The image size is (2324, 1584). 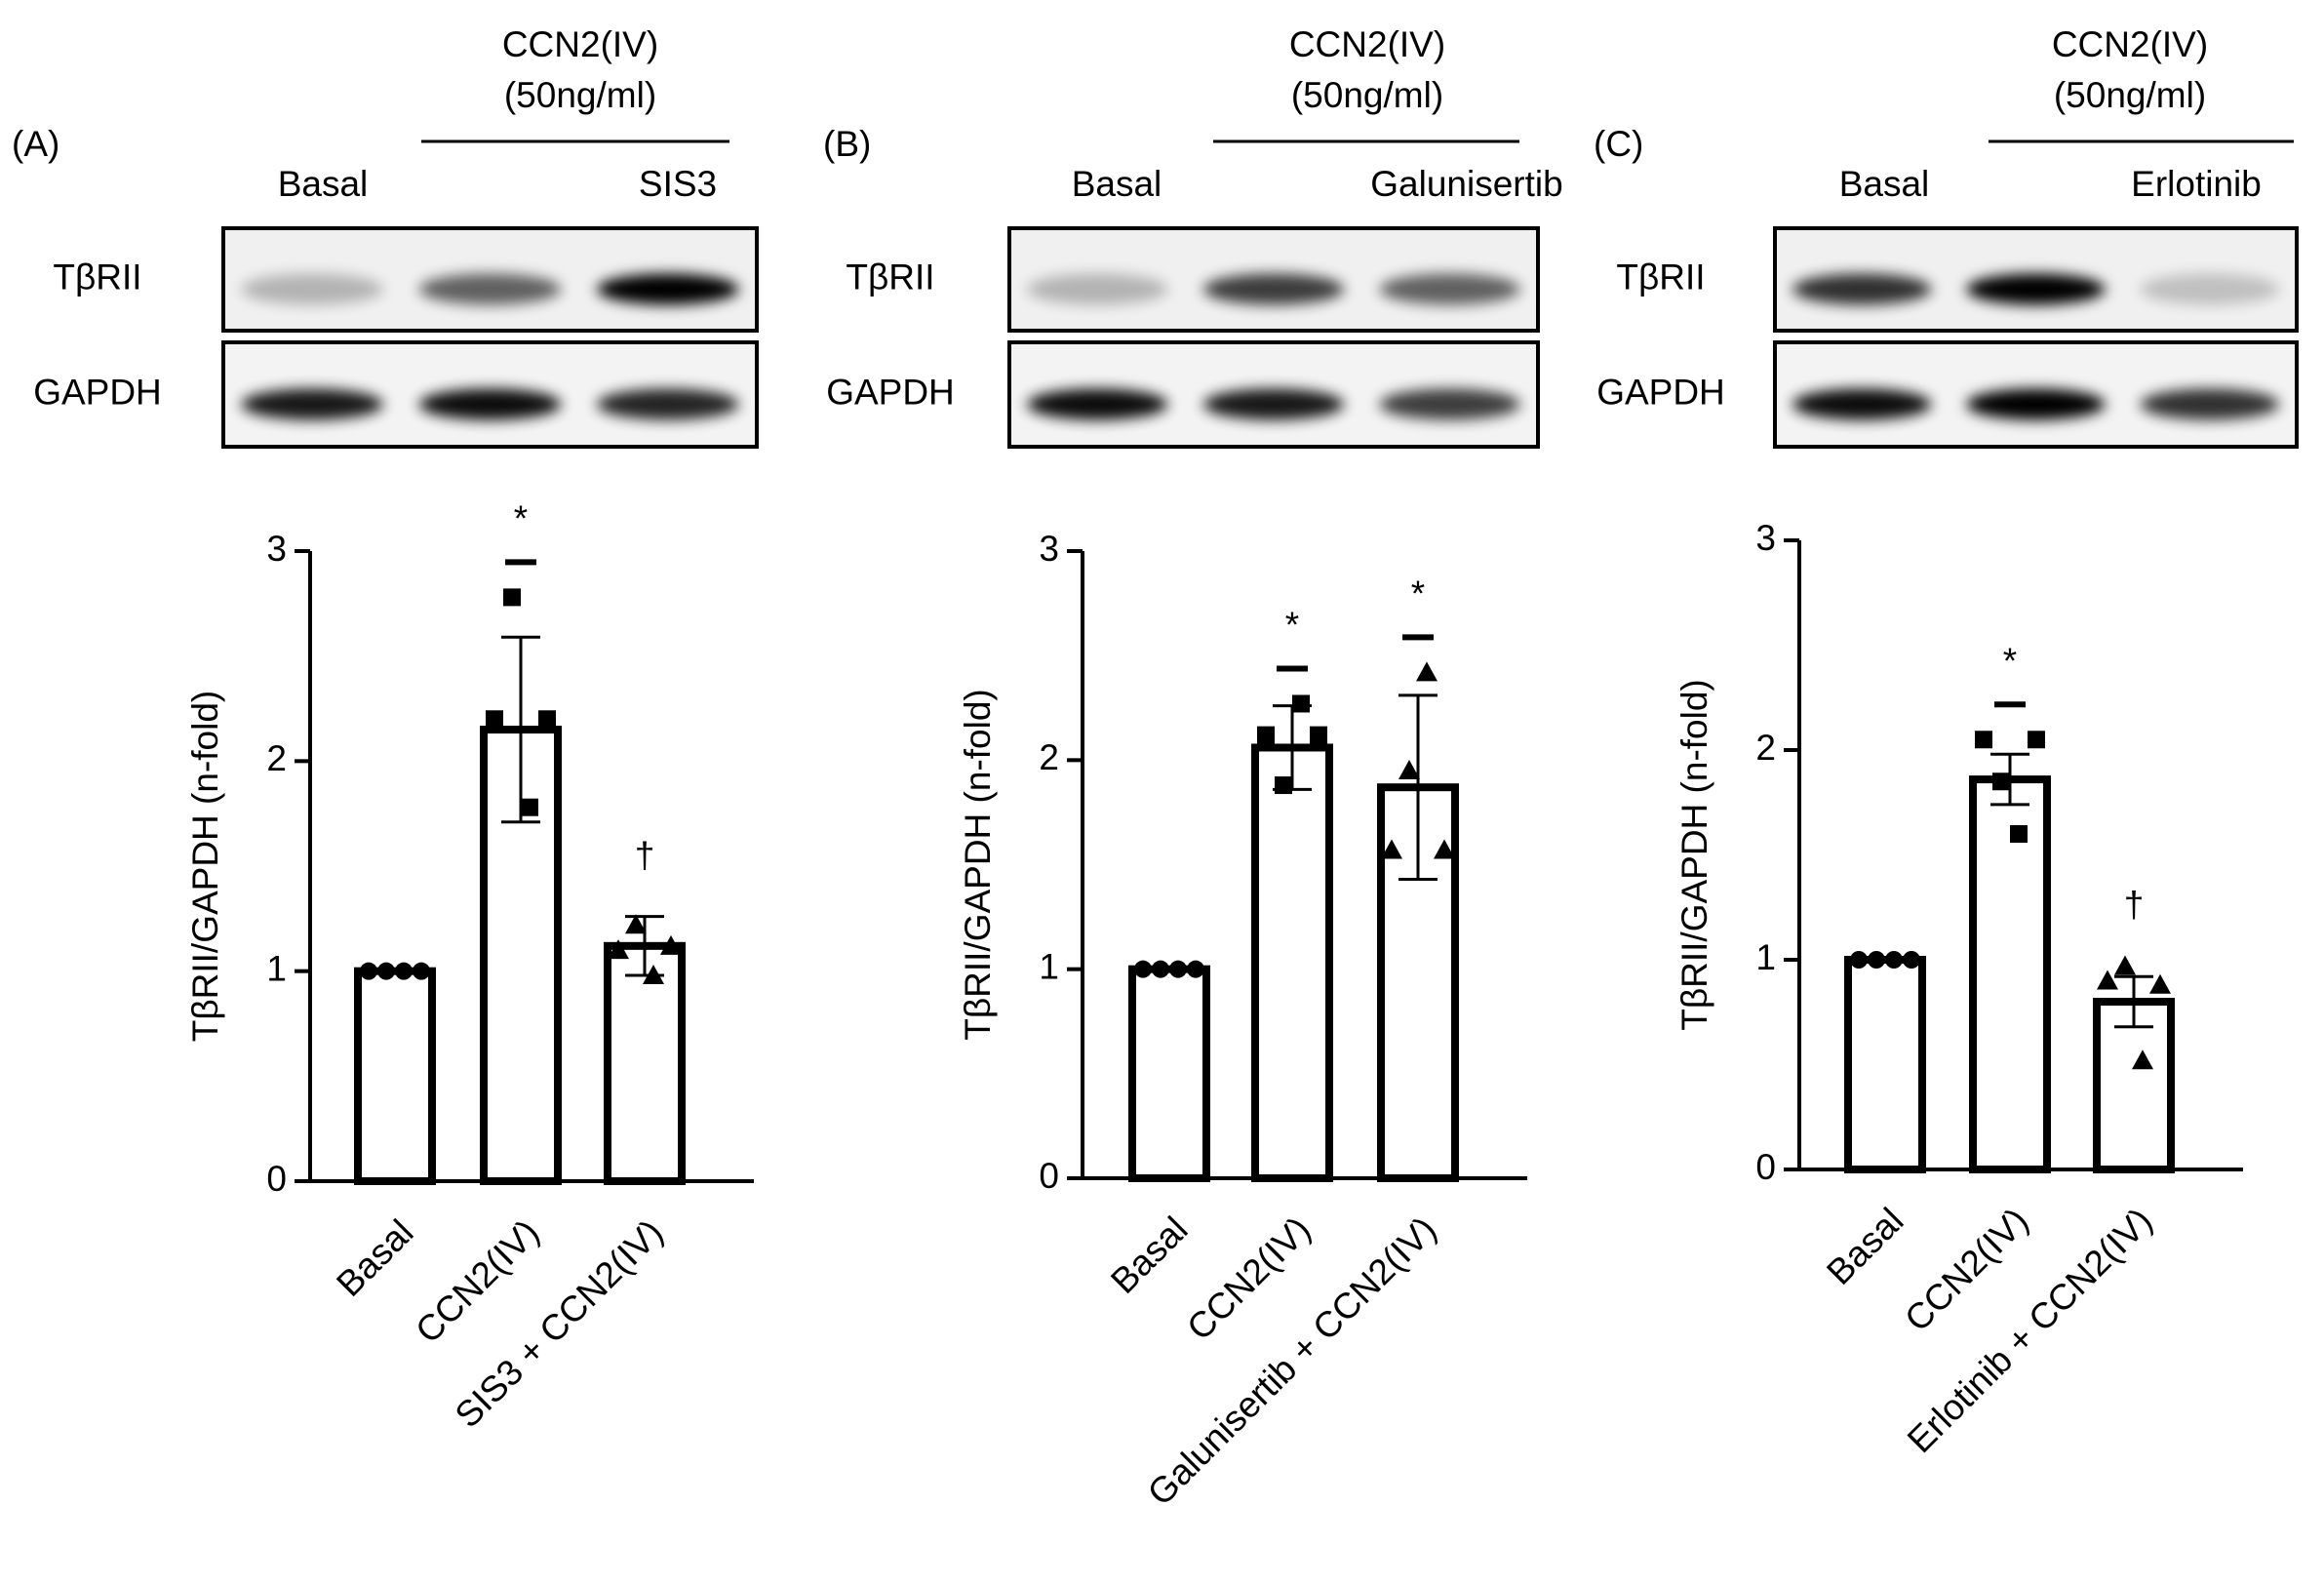 What do you see at coordinates (1466, 184) in the screenshot?
I see `lane-label: Galunisertib` at bounding box center [1466, 184].